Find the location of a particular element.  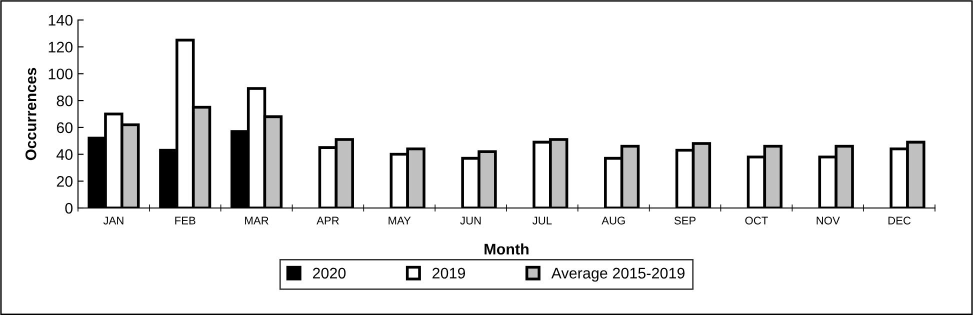

y-tick-label: 0 is located at coordinates (69, 208).